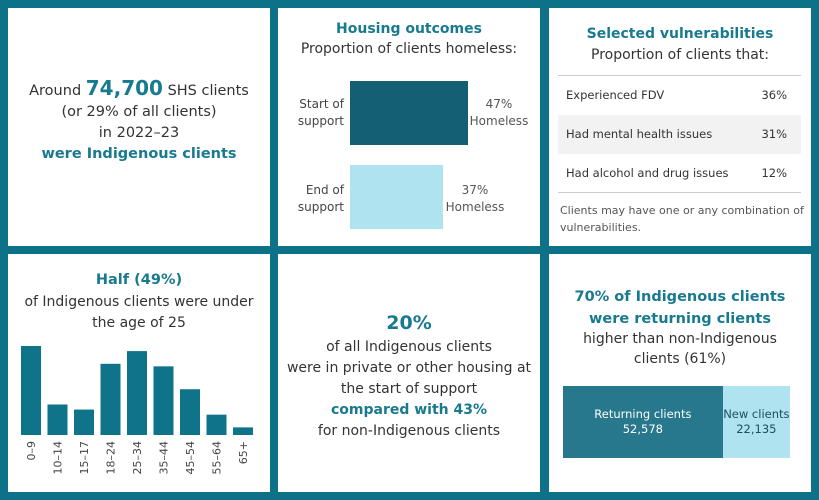 This screenshot has width=819, height=500. What do you see at coordinates (84, 458) in the screenshot?
I see `age-tick-label: 15–17` at bounding box center [84, 458].